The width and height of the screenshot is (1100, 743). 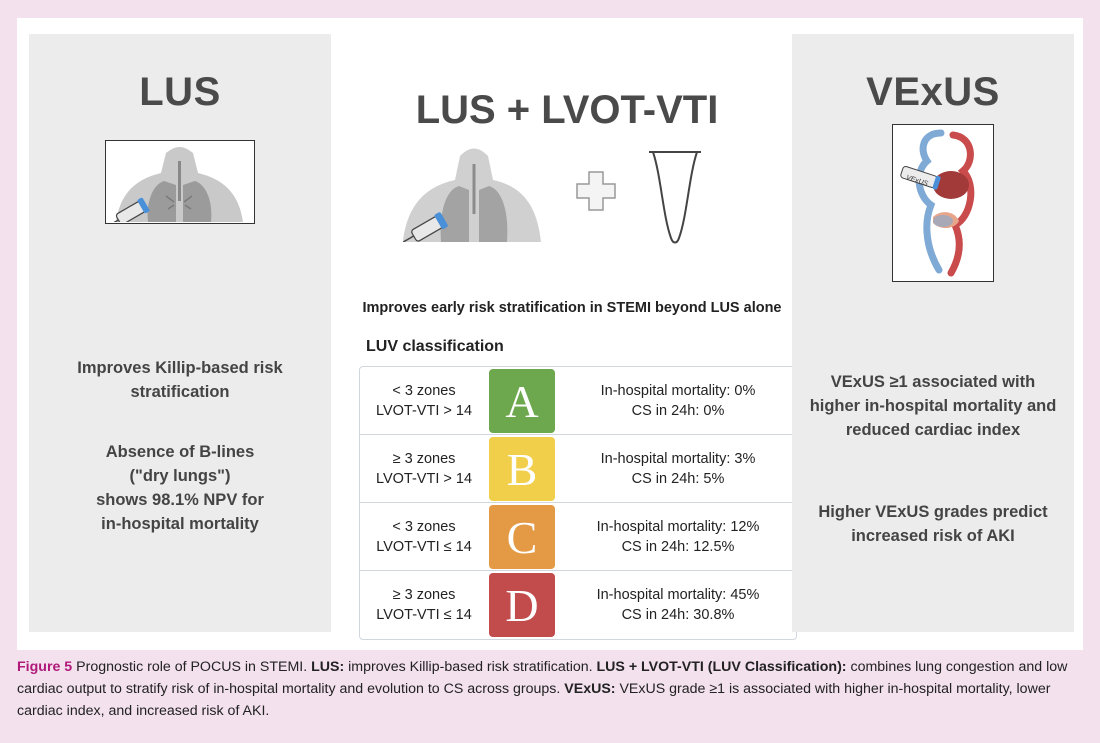 What do you see at coordinates (596, 191) in the screenshot?
I see `plus-icon` at bounding box center [596, 191].